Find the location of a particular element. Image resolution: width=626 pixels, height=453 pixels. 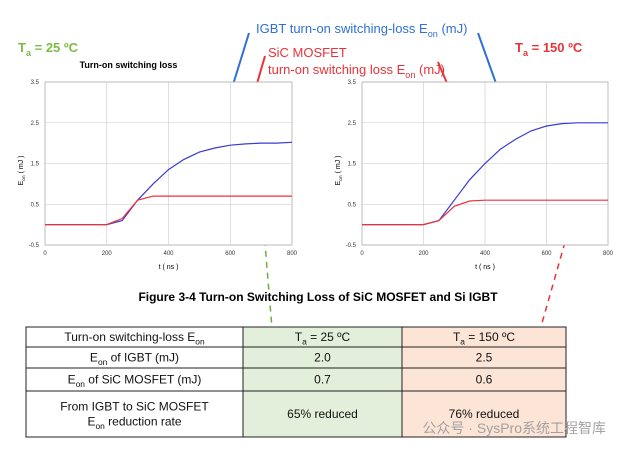

text: From IGBT to SiC MOSFET is located at coordinates (134, 407).